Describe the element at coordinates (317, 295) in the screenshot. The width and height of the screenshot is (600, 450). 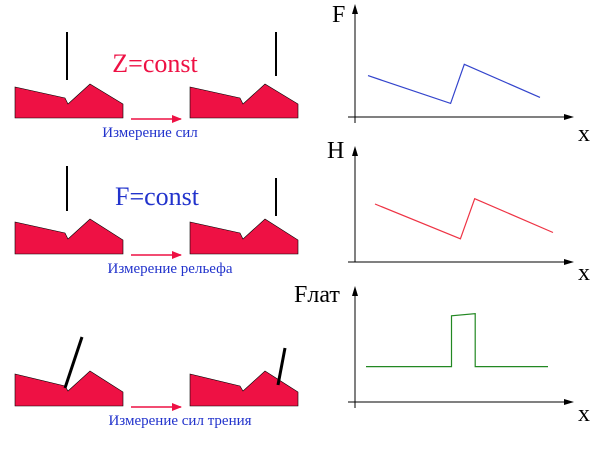
I see `y-axis-label: Fлат` at that location.